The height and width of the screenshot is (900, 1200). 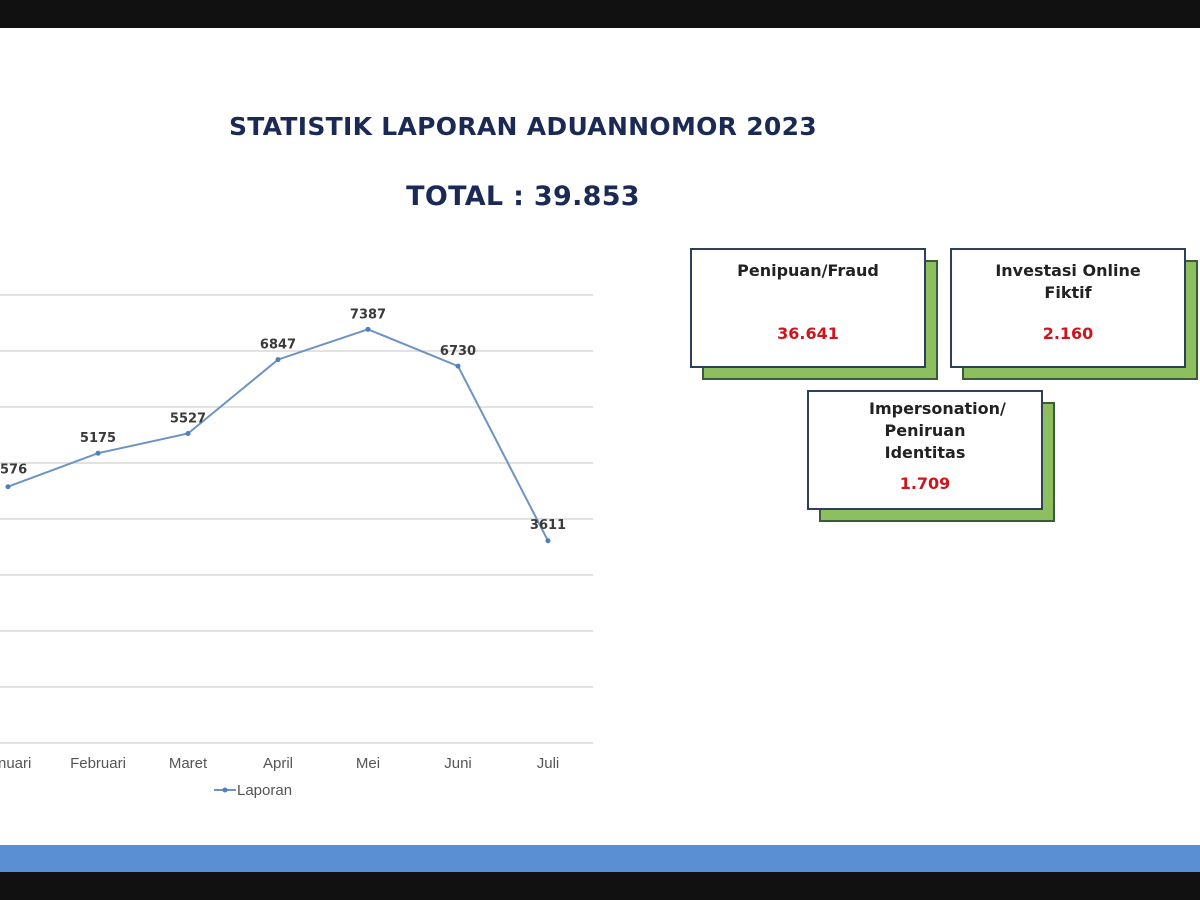 I want to click on chart-x-tick-labels: nuari Februari Maret April Mei Juni Juli, so click(x=279, y=763).